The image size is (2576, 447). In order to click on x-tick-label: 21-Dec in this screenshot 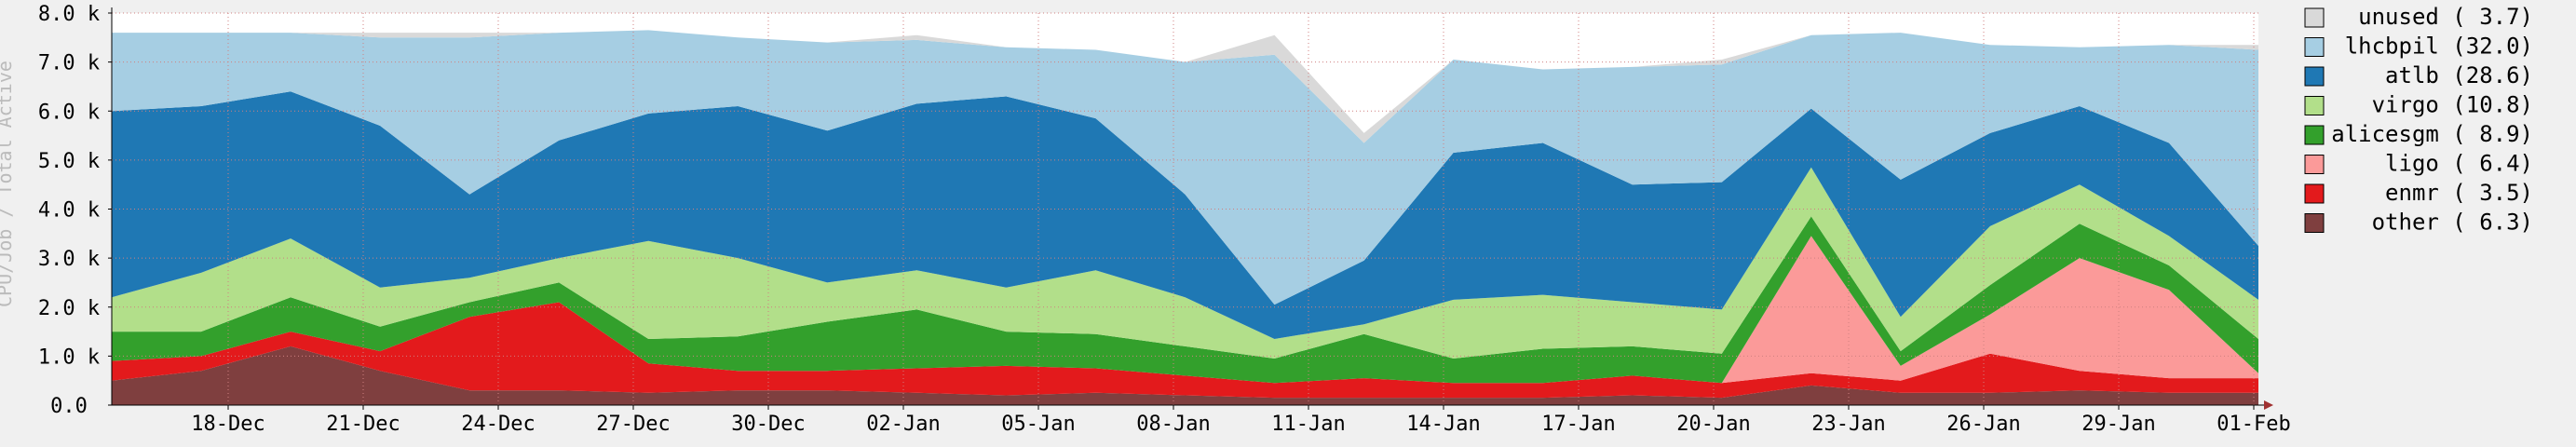, I will do `click(363, 424)`.